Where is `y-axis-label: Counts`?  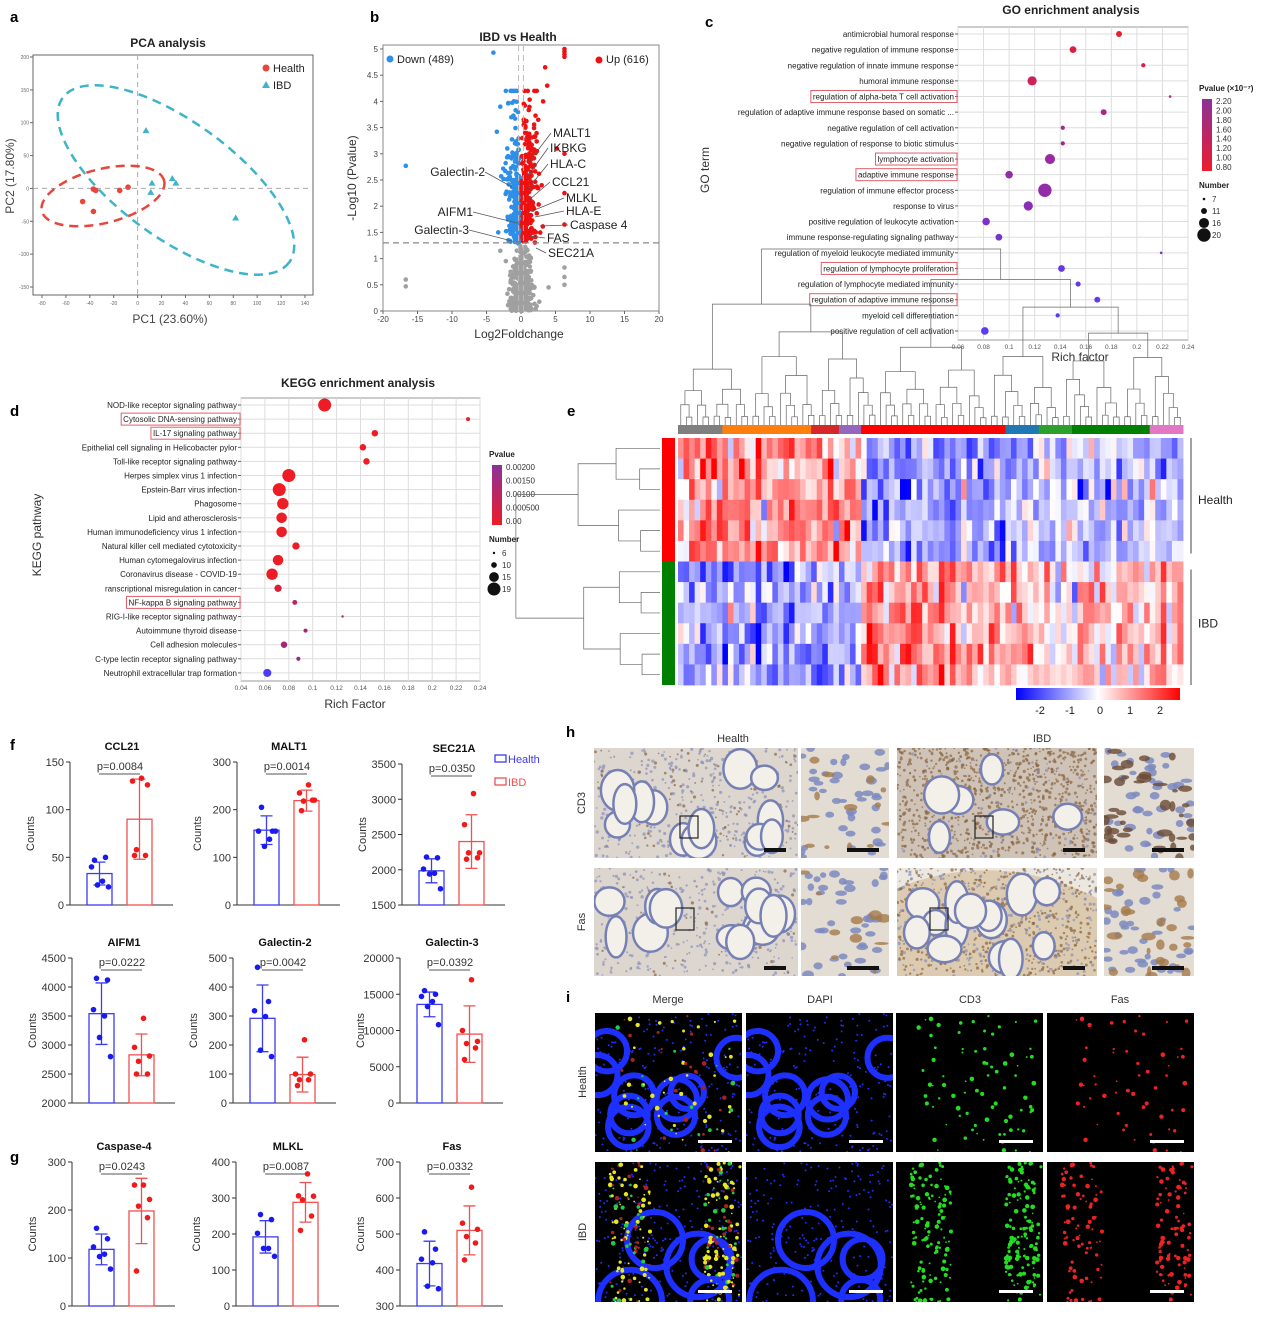 y-axis-label: Counts is located at coordinates (198, 833).